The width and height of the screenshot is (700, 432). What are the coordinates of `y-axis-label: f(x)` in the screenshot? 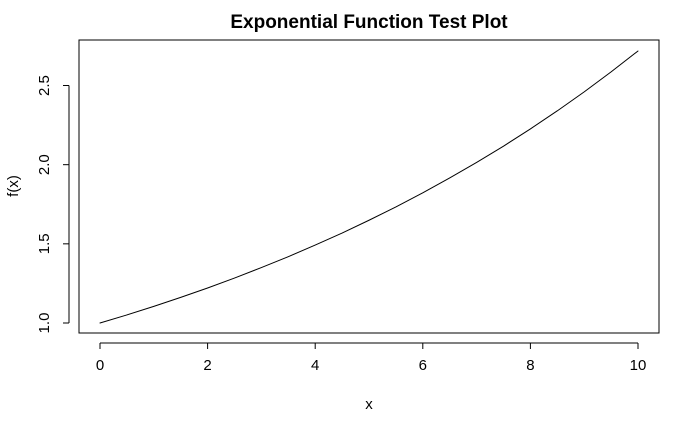 It's located at (13, 186).